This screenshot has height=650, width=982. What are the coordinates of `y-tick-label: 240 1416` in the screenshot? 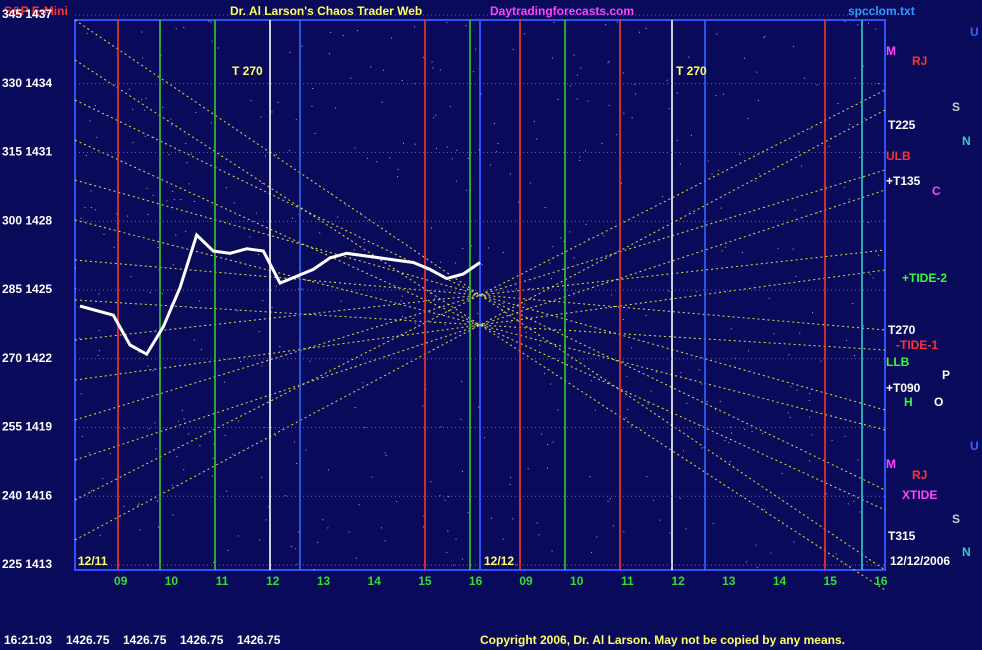 It's located at (27, 495).